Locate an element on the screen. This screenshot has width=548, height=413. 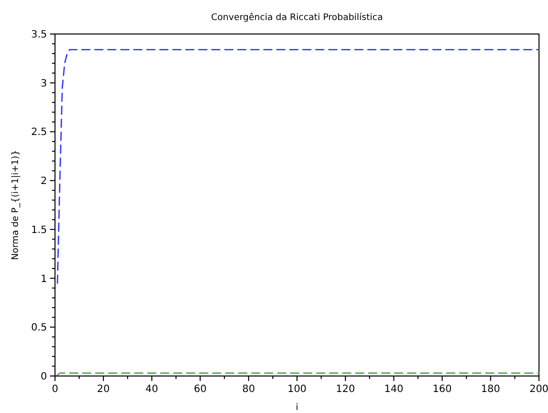
y-tick-label: 1 is located at coordinates (43, 279).